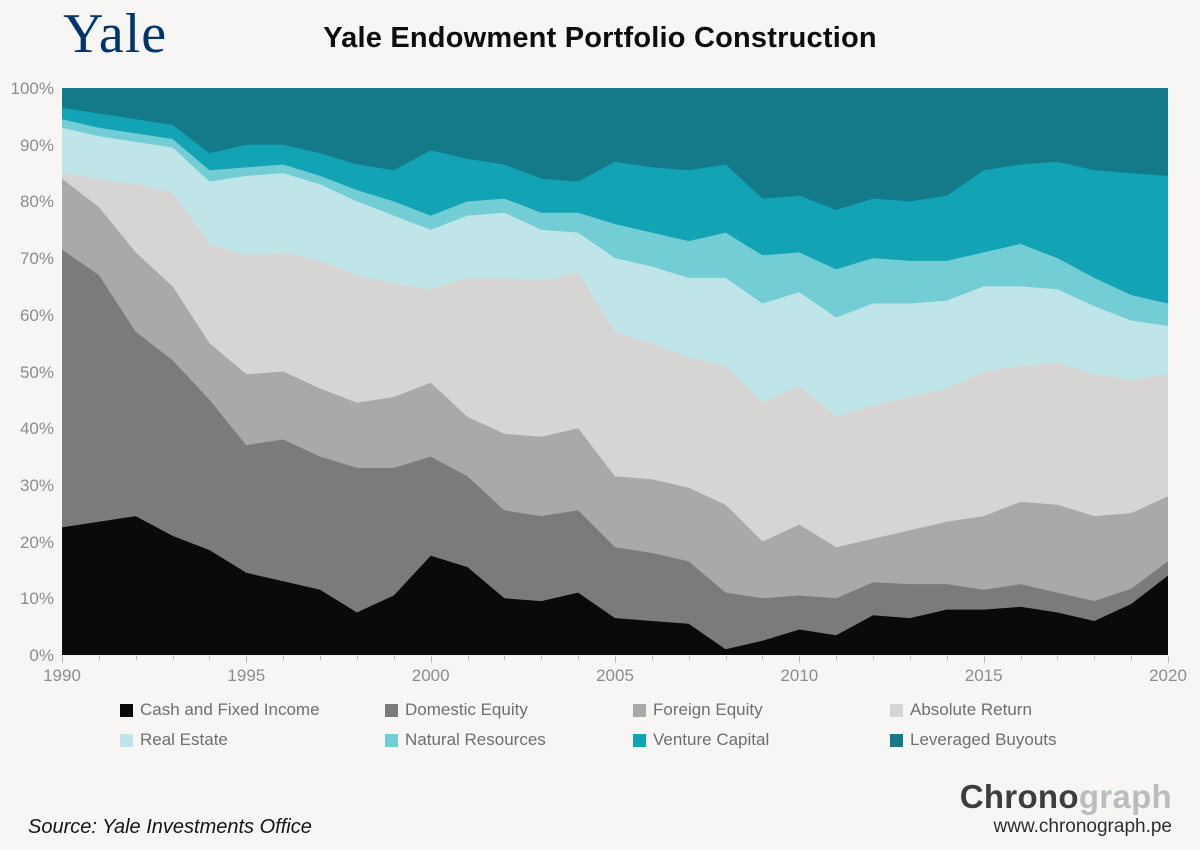 The height and width of the screenshot is (850, 1200). I want to click on legend-label: Cash and Fixed Income, so click(230, 709).